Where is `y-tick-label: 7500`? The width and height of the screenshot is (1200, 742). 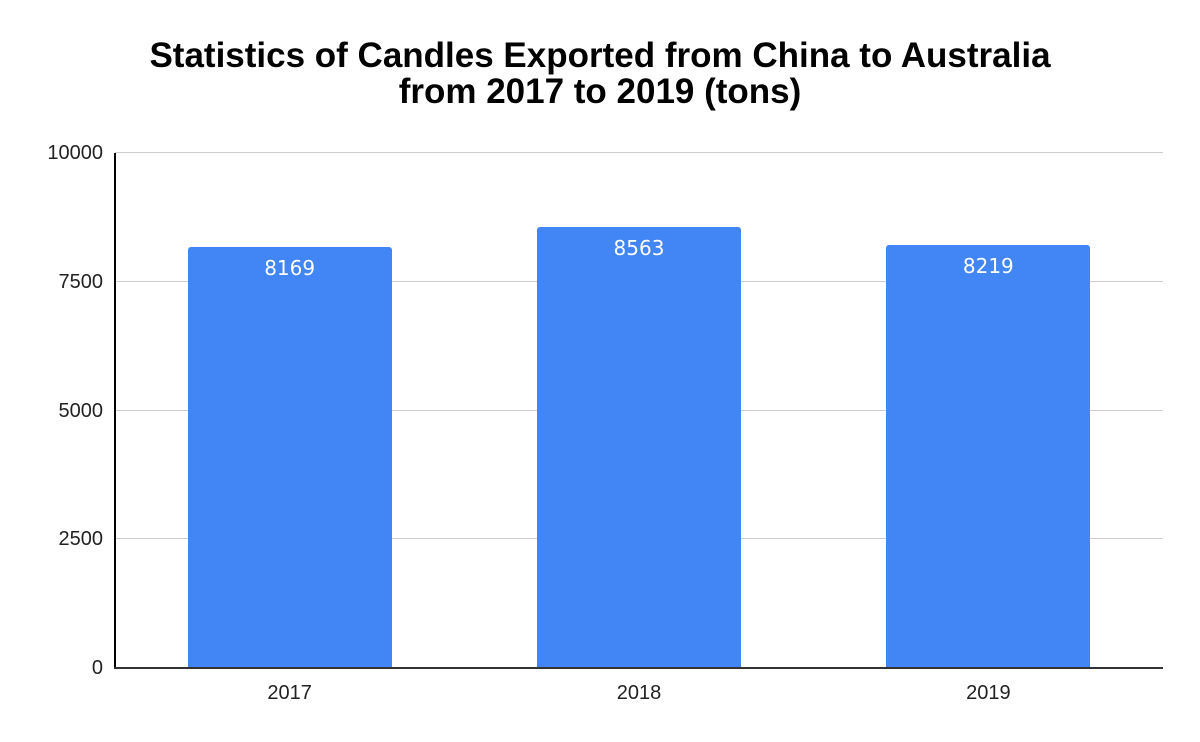 y-tick-label: 7500 is located at coordinates (81, 281).